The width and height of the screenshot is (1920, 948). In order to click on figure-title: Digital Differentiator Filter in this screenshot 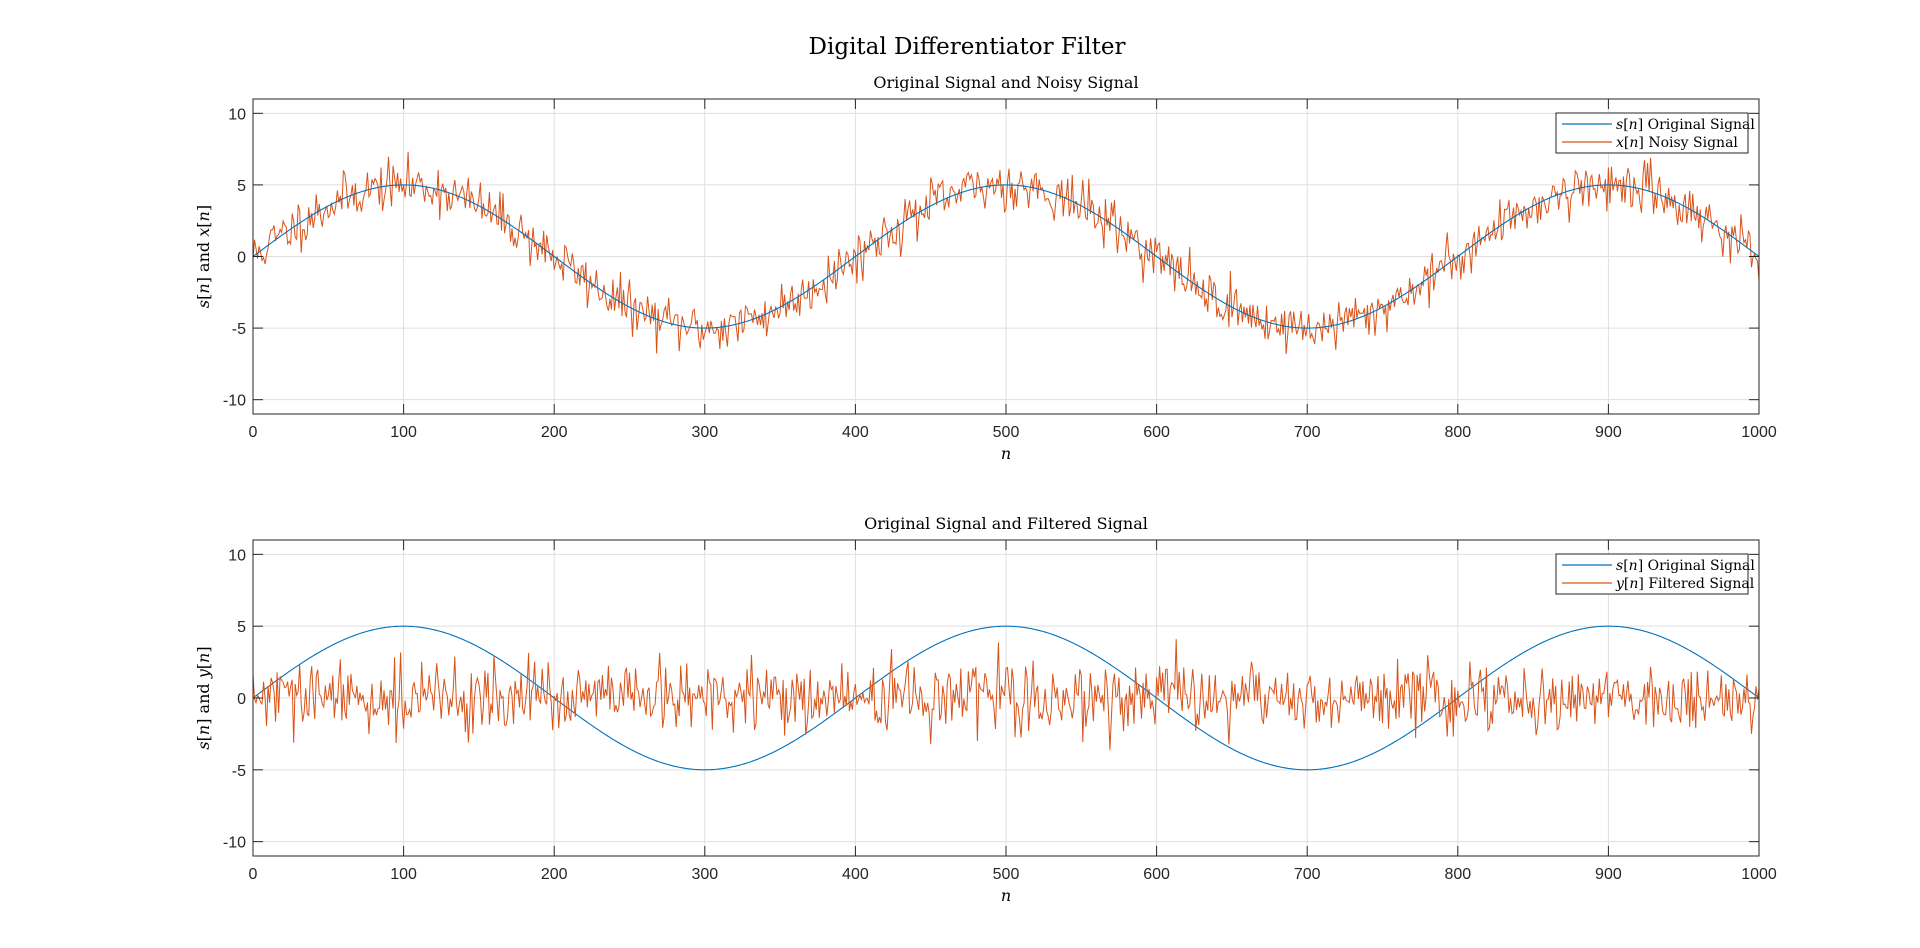, I will do `click(967, 47)`.